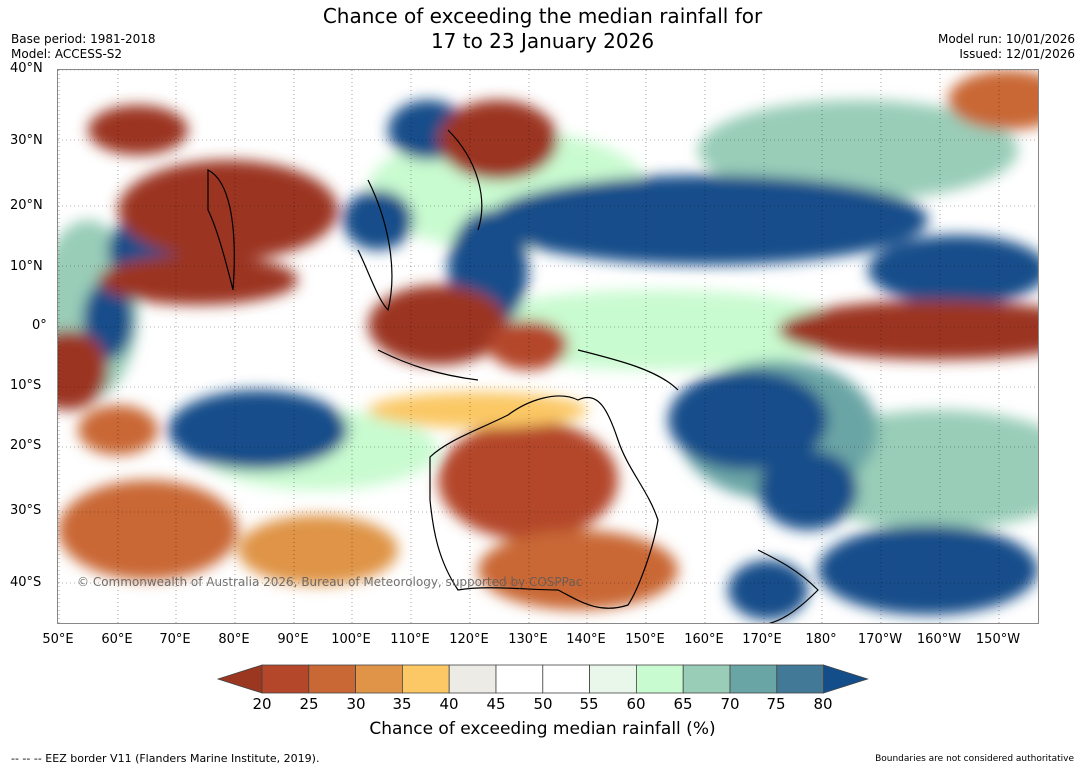 The width and height of the screenshot is (1085, 770). What do you see at coordinates (138, 130) in the screenshot?
I see `region-dry-middle-east` at bounding box center [138, 130].